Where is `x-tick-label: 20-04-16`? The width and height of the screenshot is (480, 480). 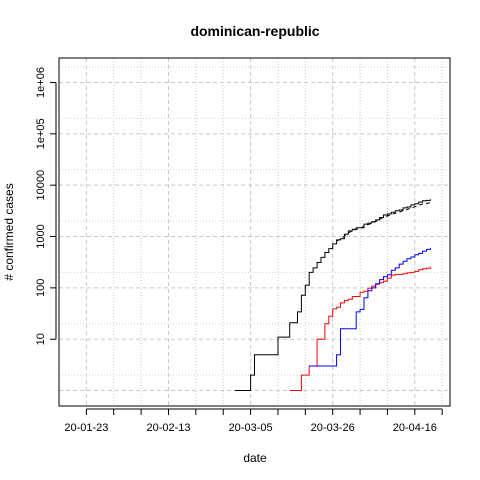
x-tick-label: 20-04-16 is located at coordinates (415, 428).